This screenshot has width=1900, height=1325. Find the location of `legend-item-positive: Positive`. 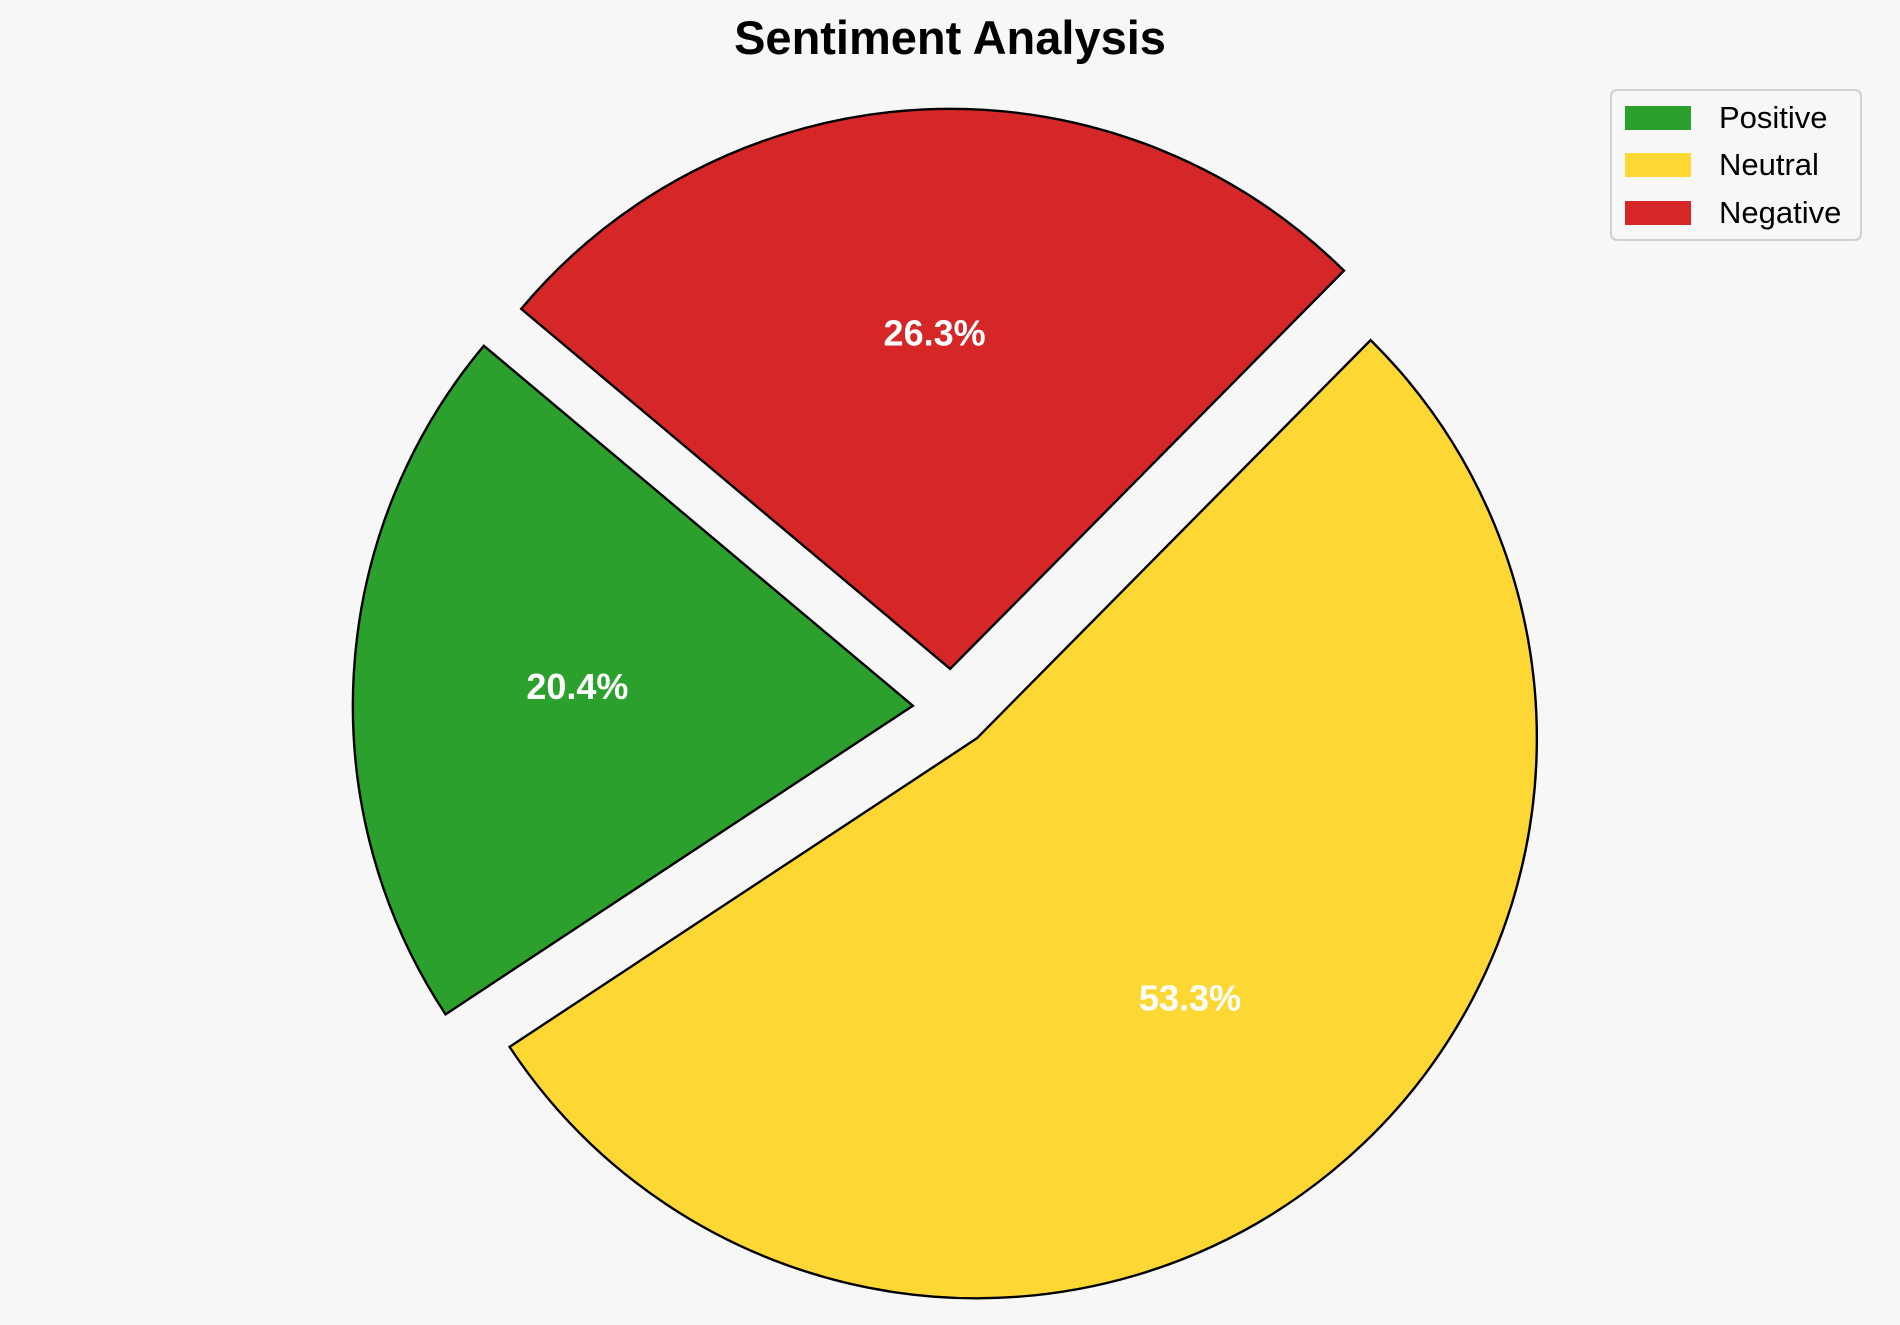

legend-item-positive: Positive is located at coordinates (1726, 118).